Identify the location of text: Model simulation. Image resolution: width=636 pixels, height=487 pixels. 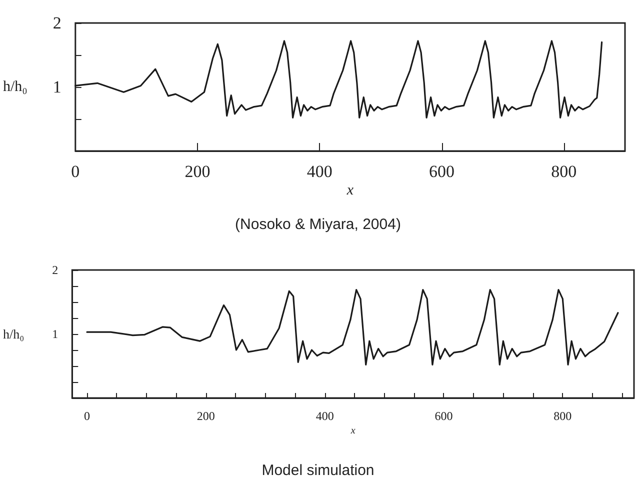
(318, 470).